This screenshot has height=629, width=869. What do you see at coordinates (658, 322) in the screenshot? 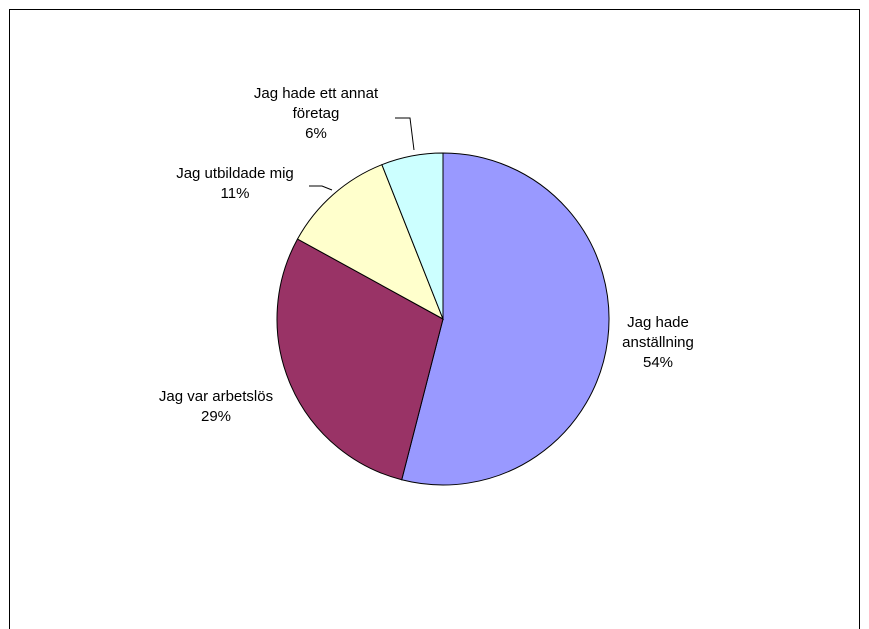
I see `data-label-text: Jag hade` at bounding box center [658, 322].